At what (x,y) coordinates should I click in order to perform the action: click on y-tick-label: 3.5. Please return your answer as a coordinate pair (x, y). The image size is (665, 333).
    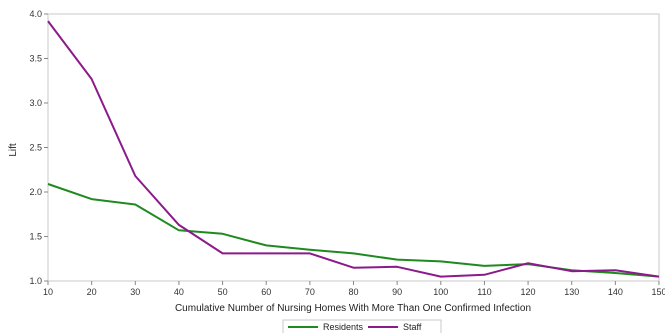
    Looking at the image, I should click on (35, 59).